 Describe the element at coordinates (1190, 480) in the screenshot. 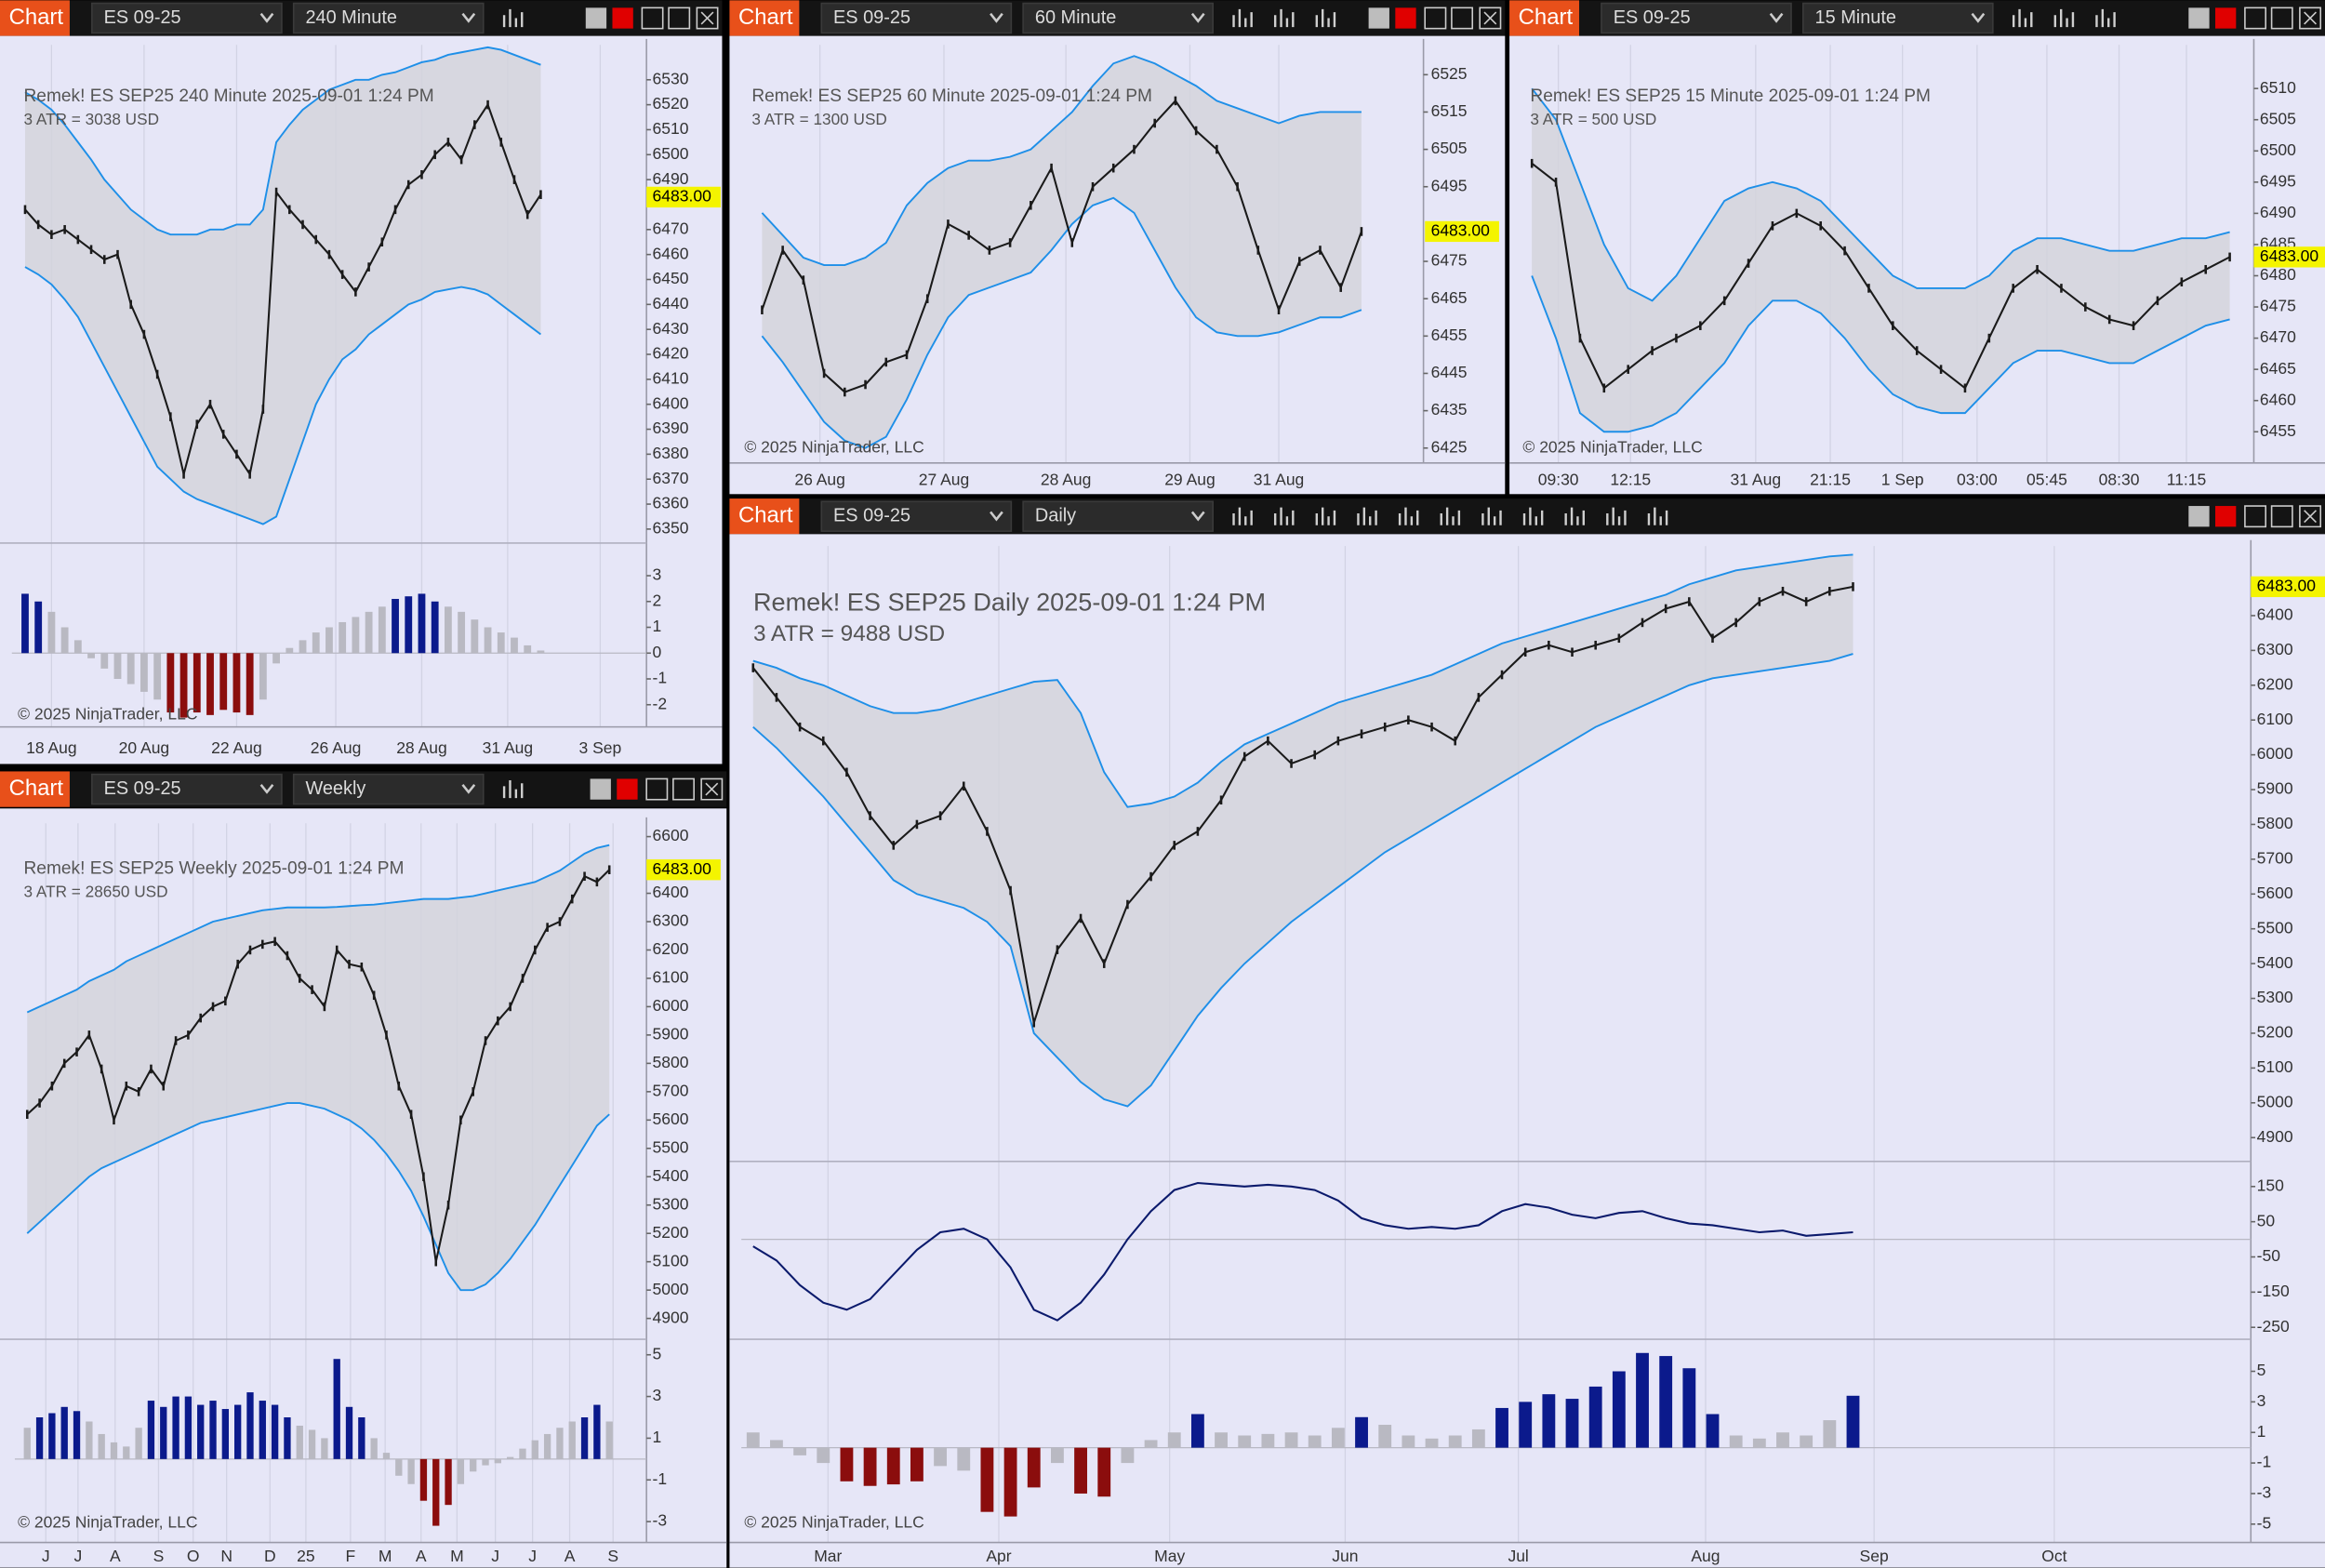

I see `x-tick-label: 29 Aug` at that location.